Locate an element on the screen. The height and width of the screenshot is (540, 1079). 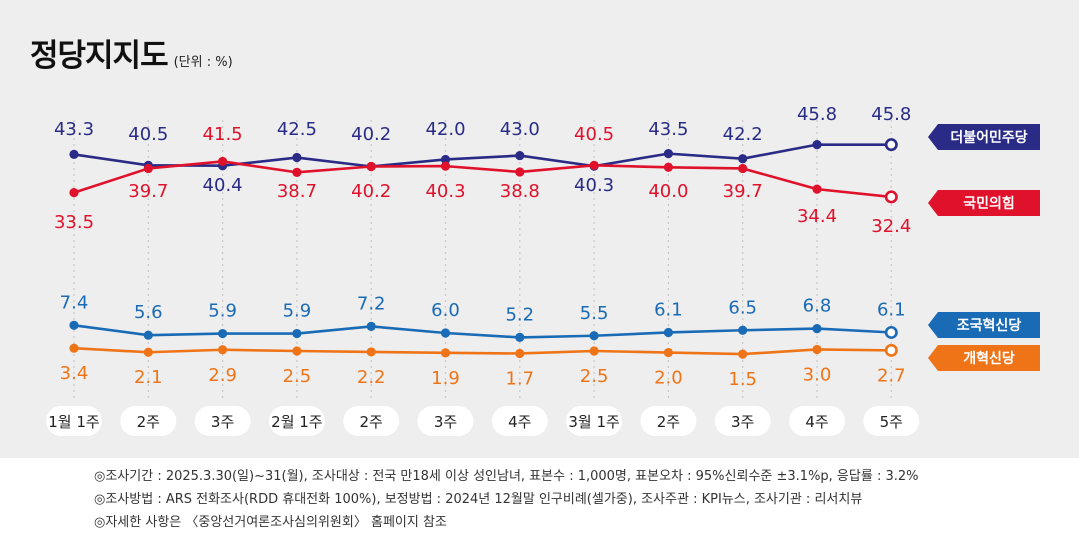
data-label: 5.5 is located at coordinates (594, 313).